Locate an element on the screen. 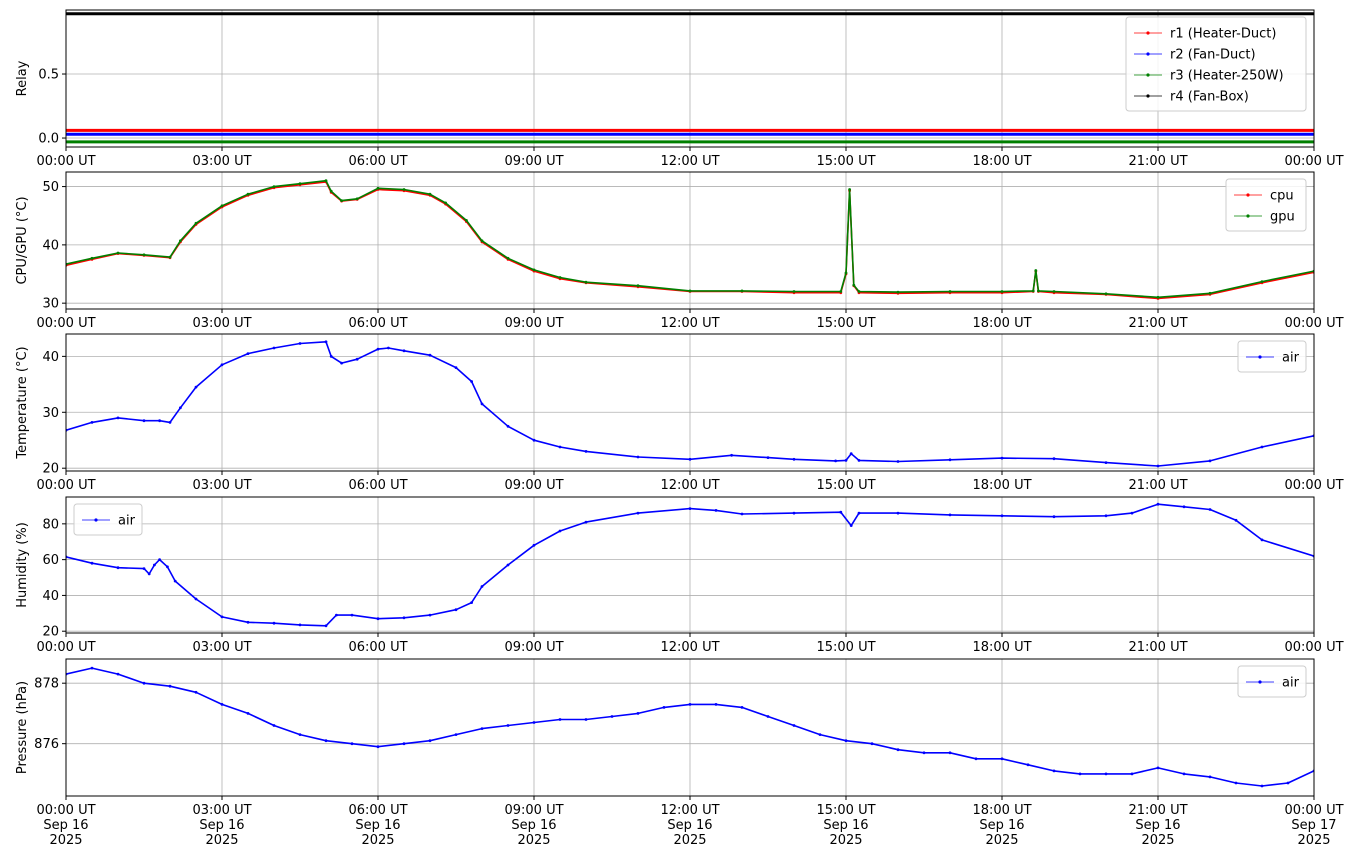 This screenshot has height=866, width=1355. legend-item: air is located at coordinates (1273, 683).